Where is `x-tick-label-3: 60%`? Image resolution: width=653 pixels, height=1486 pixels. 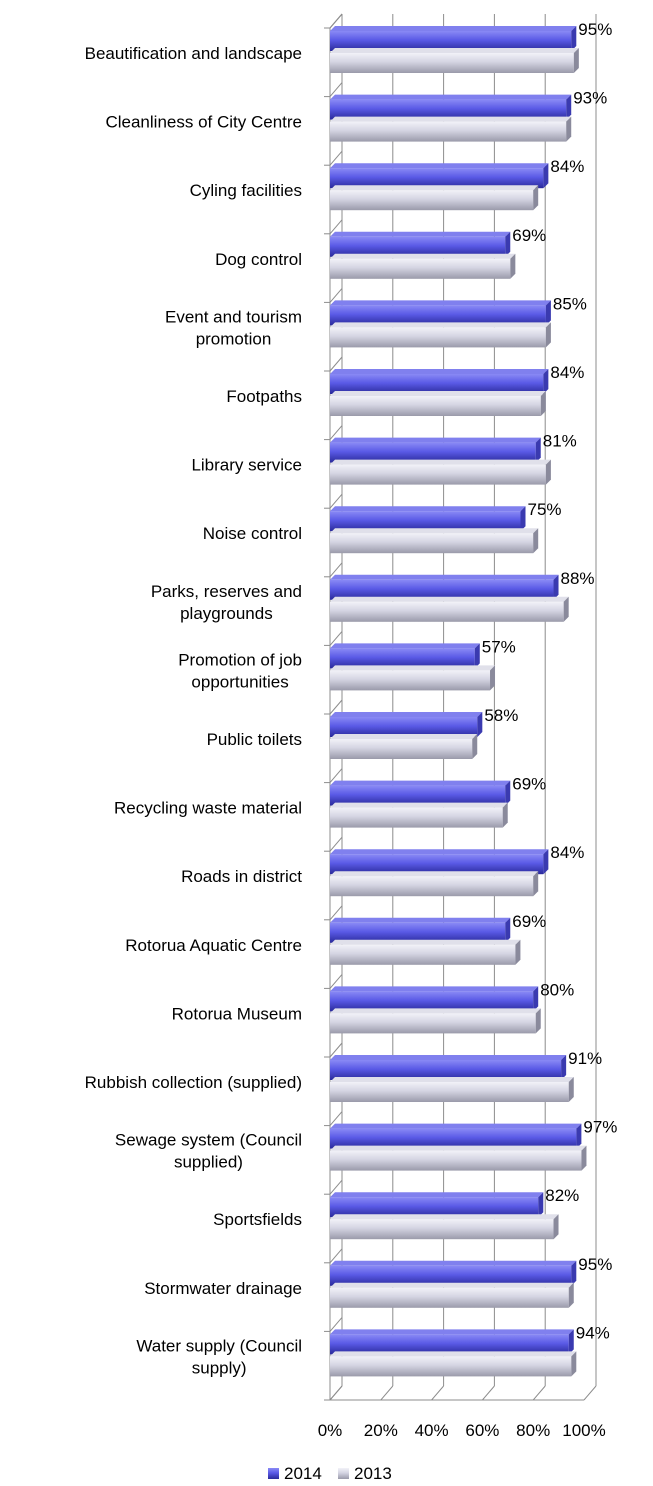 x-tick-label-3: 60% is located at coordinates (482, 1430).